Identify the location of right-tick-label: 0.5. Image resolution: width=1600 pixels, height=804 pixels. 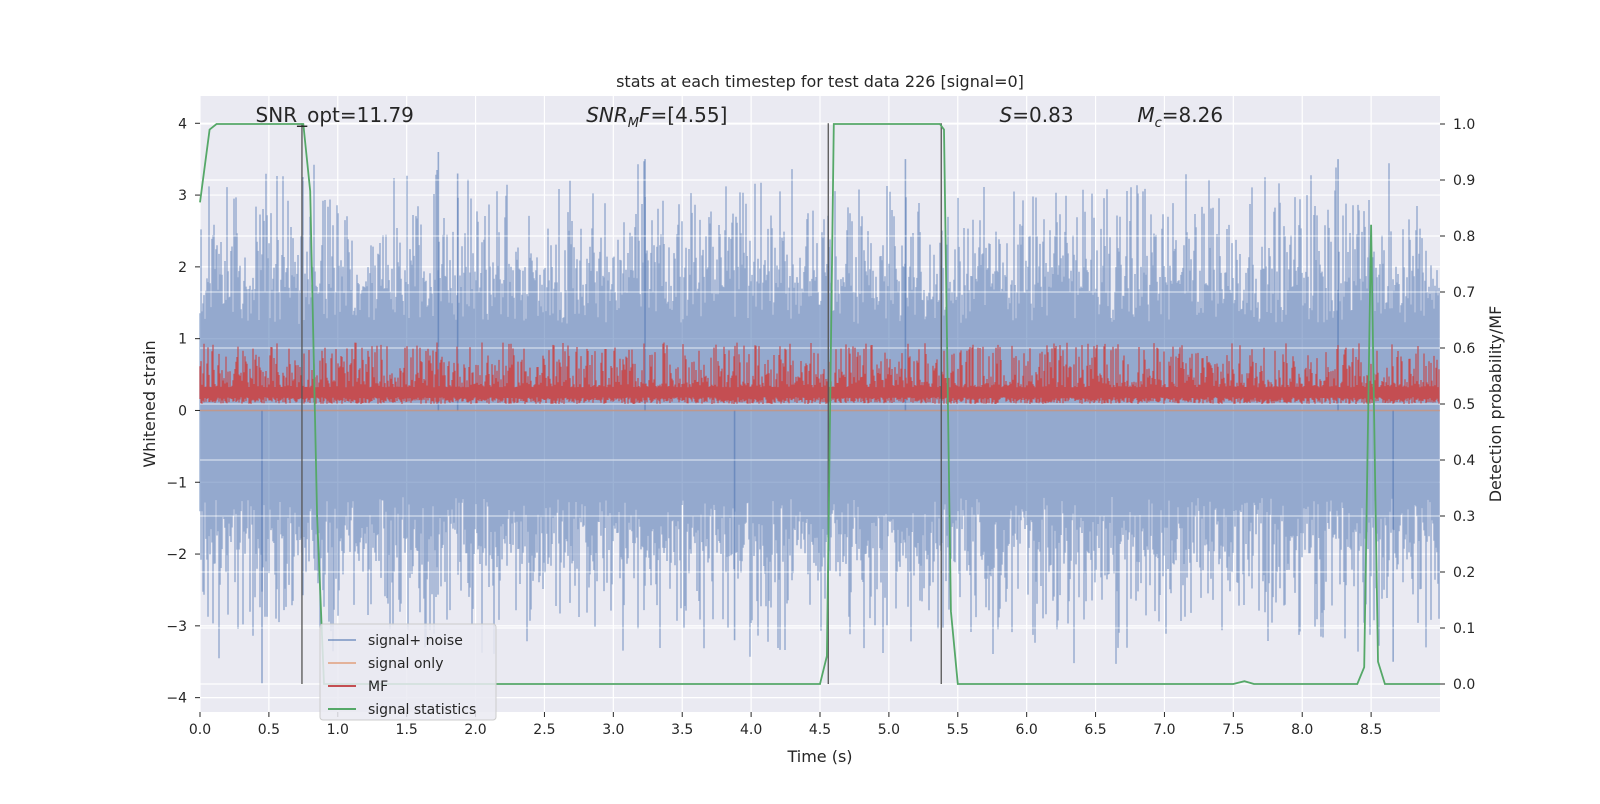
(1464, 405).